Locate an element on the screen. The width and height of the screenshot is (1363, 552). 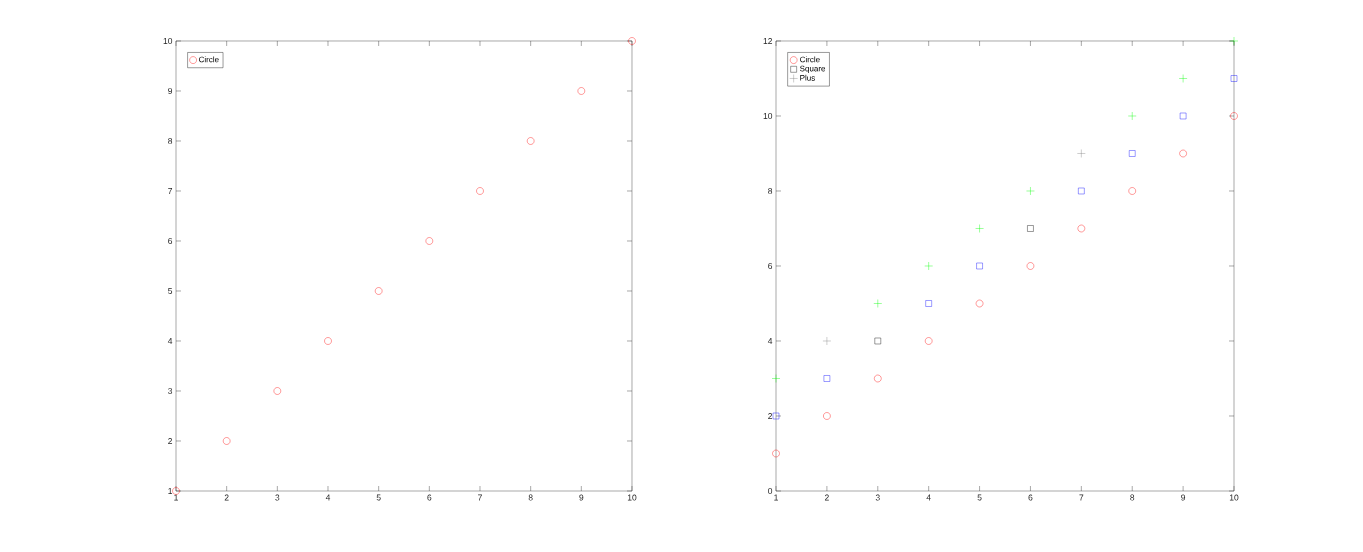
y-tick-label: 5 is located at coordinates (170, 291).